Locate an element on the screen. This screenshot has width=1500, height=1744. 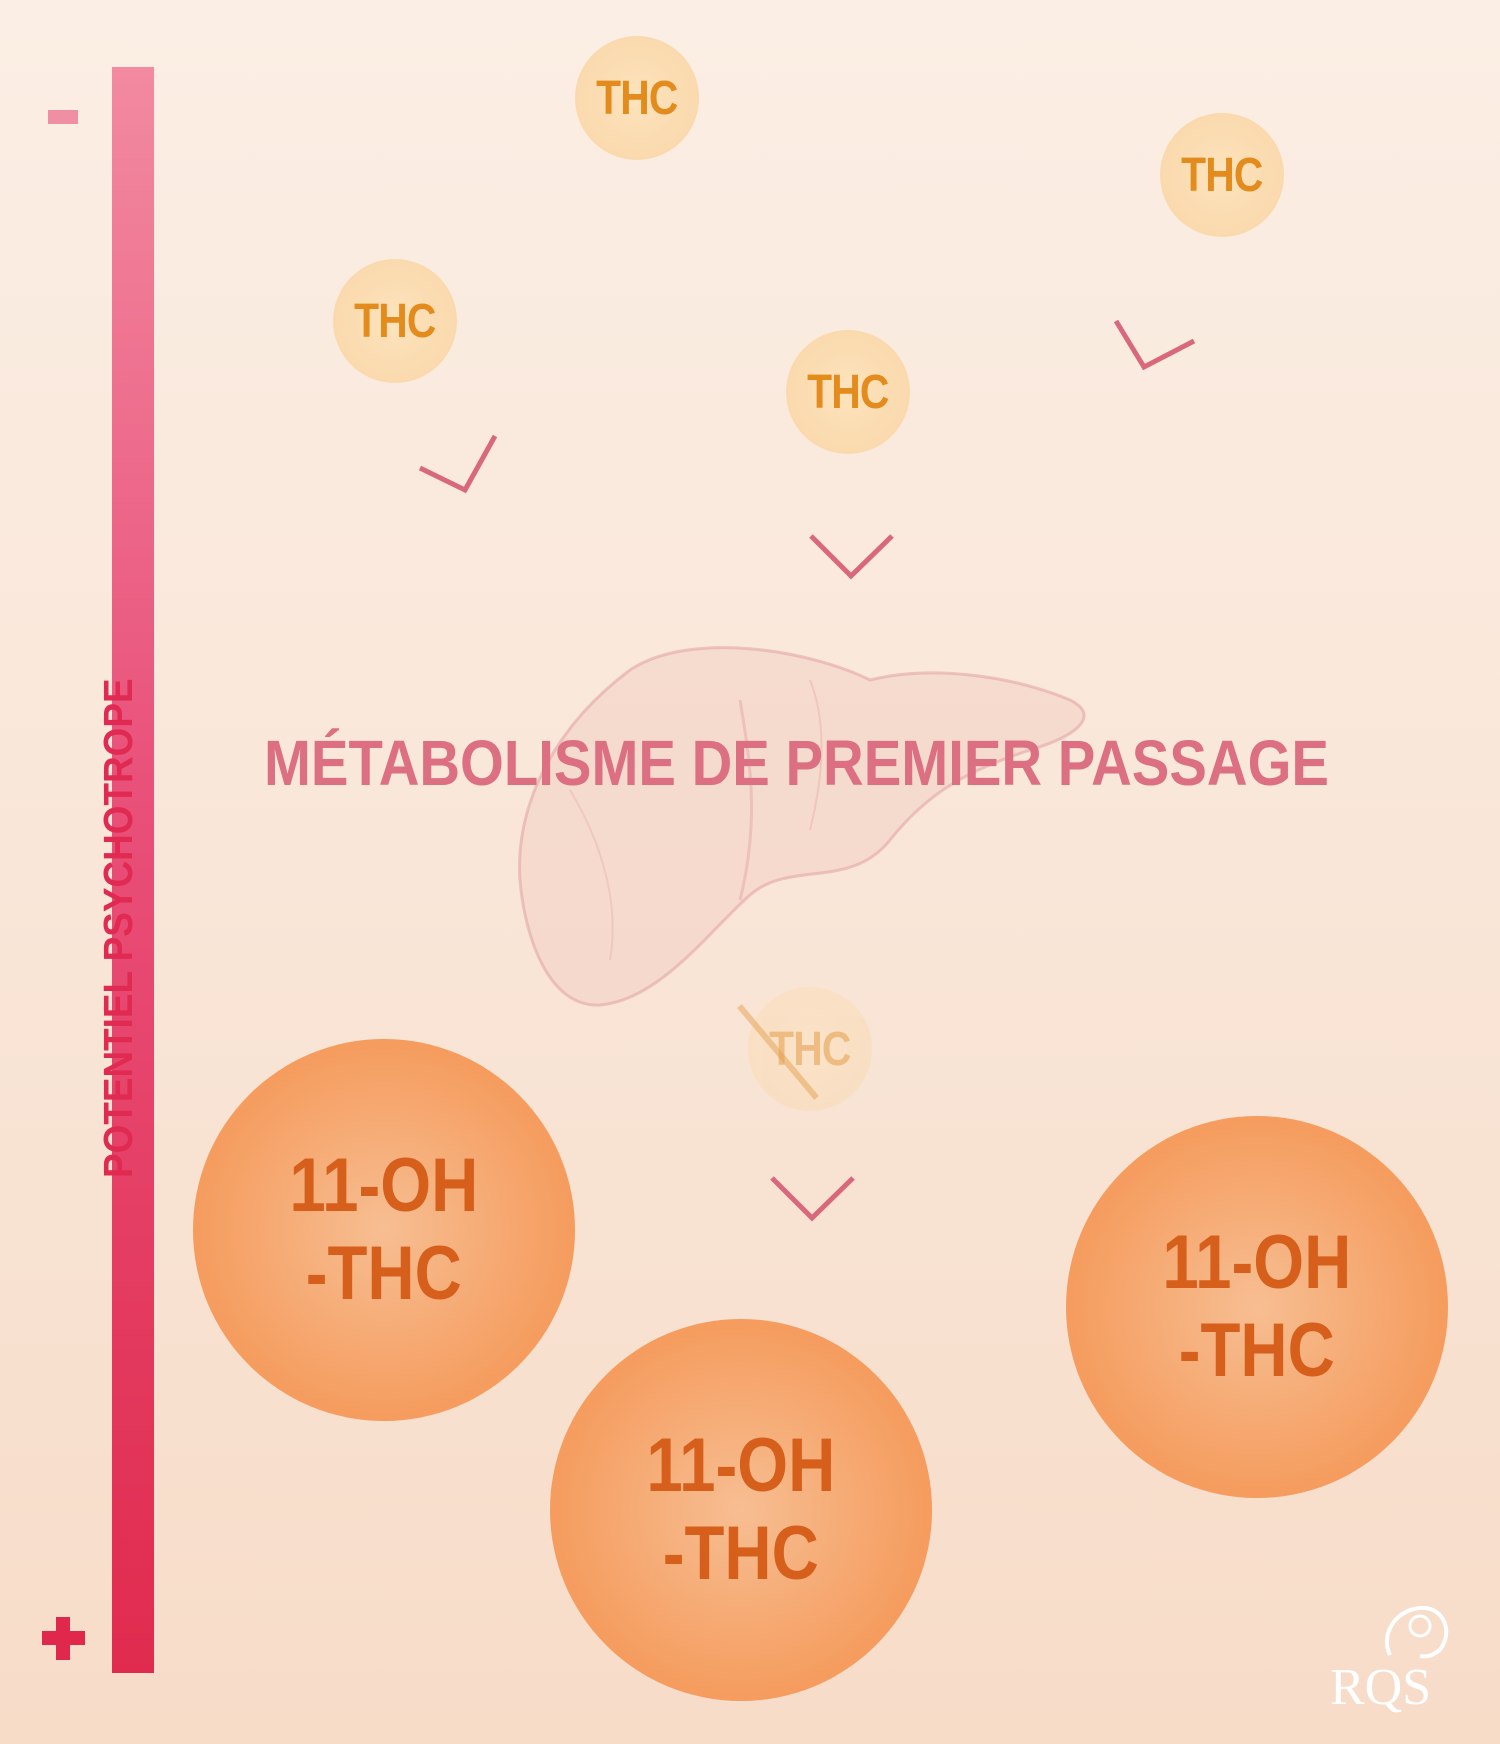
plus-sign-vertical is located at coordinates (63, 1638).